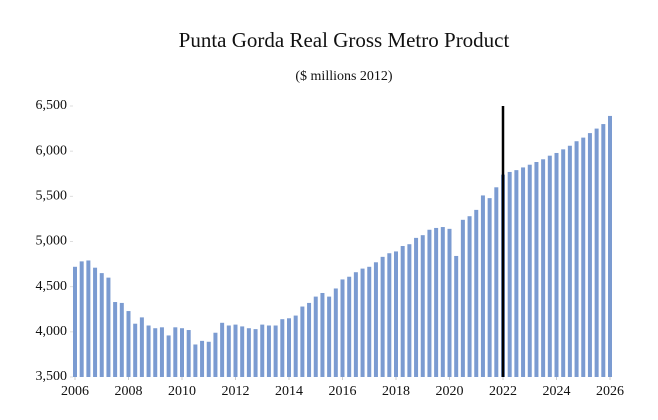 Image resolution: width=658 pixels, height=420 pixels. Describe the element at coordinates (52, 105) in the screenshot. I see `y-tick-label: 6,500` at that location.